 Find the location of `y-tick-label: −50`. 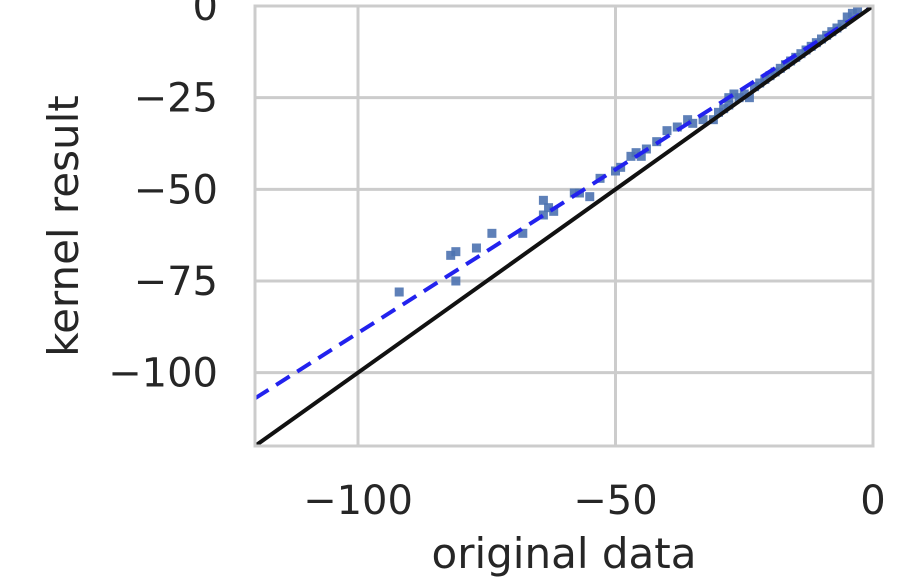

y-tick-label: −50 is located at coordinates (176, 190).